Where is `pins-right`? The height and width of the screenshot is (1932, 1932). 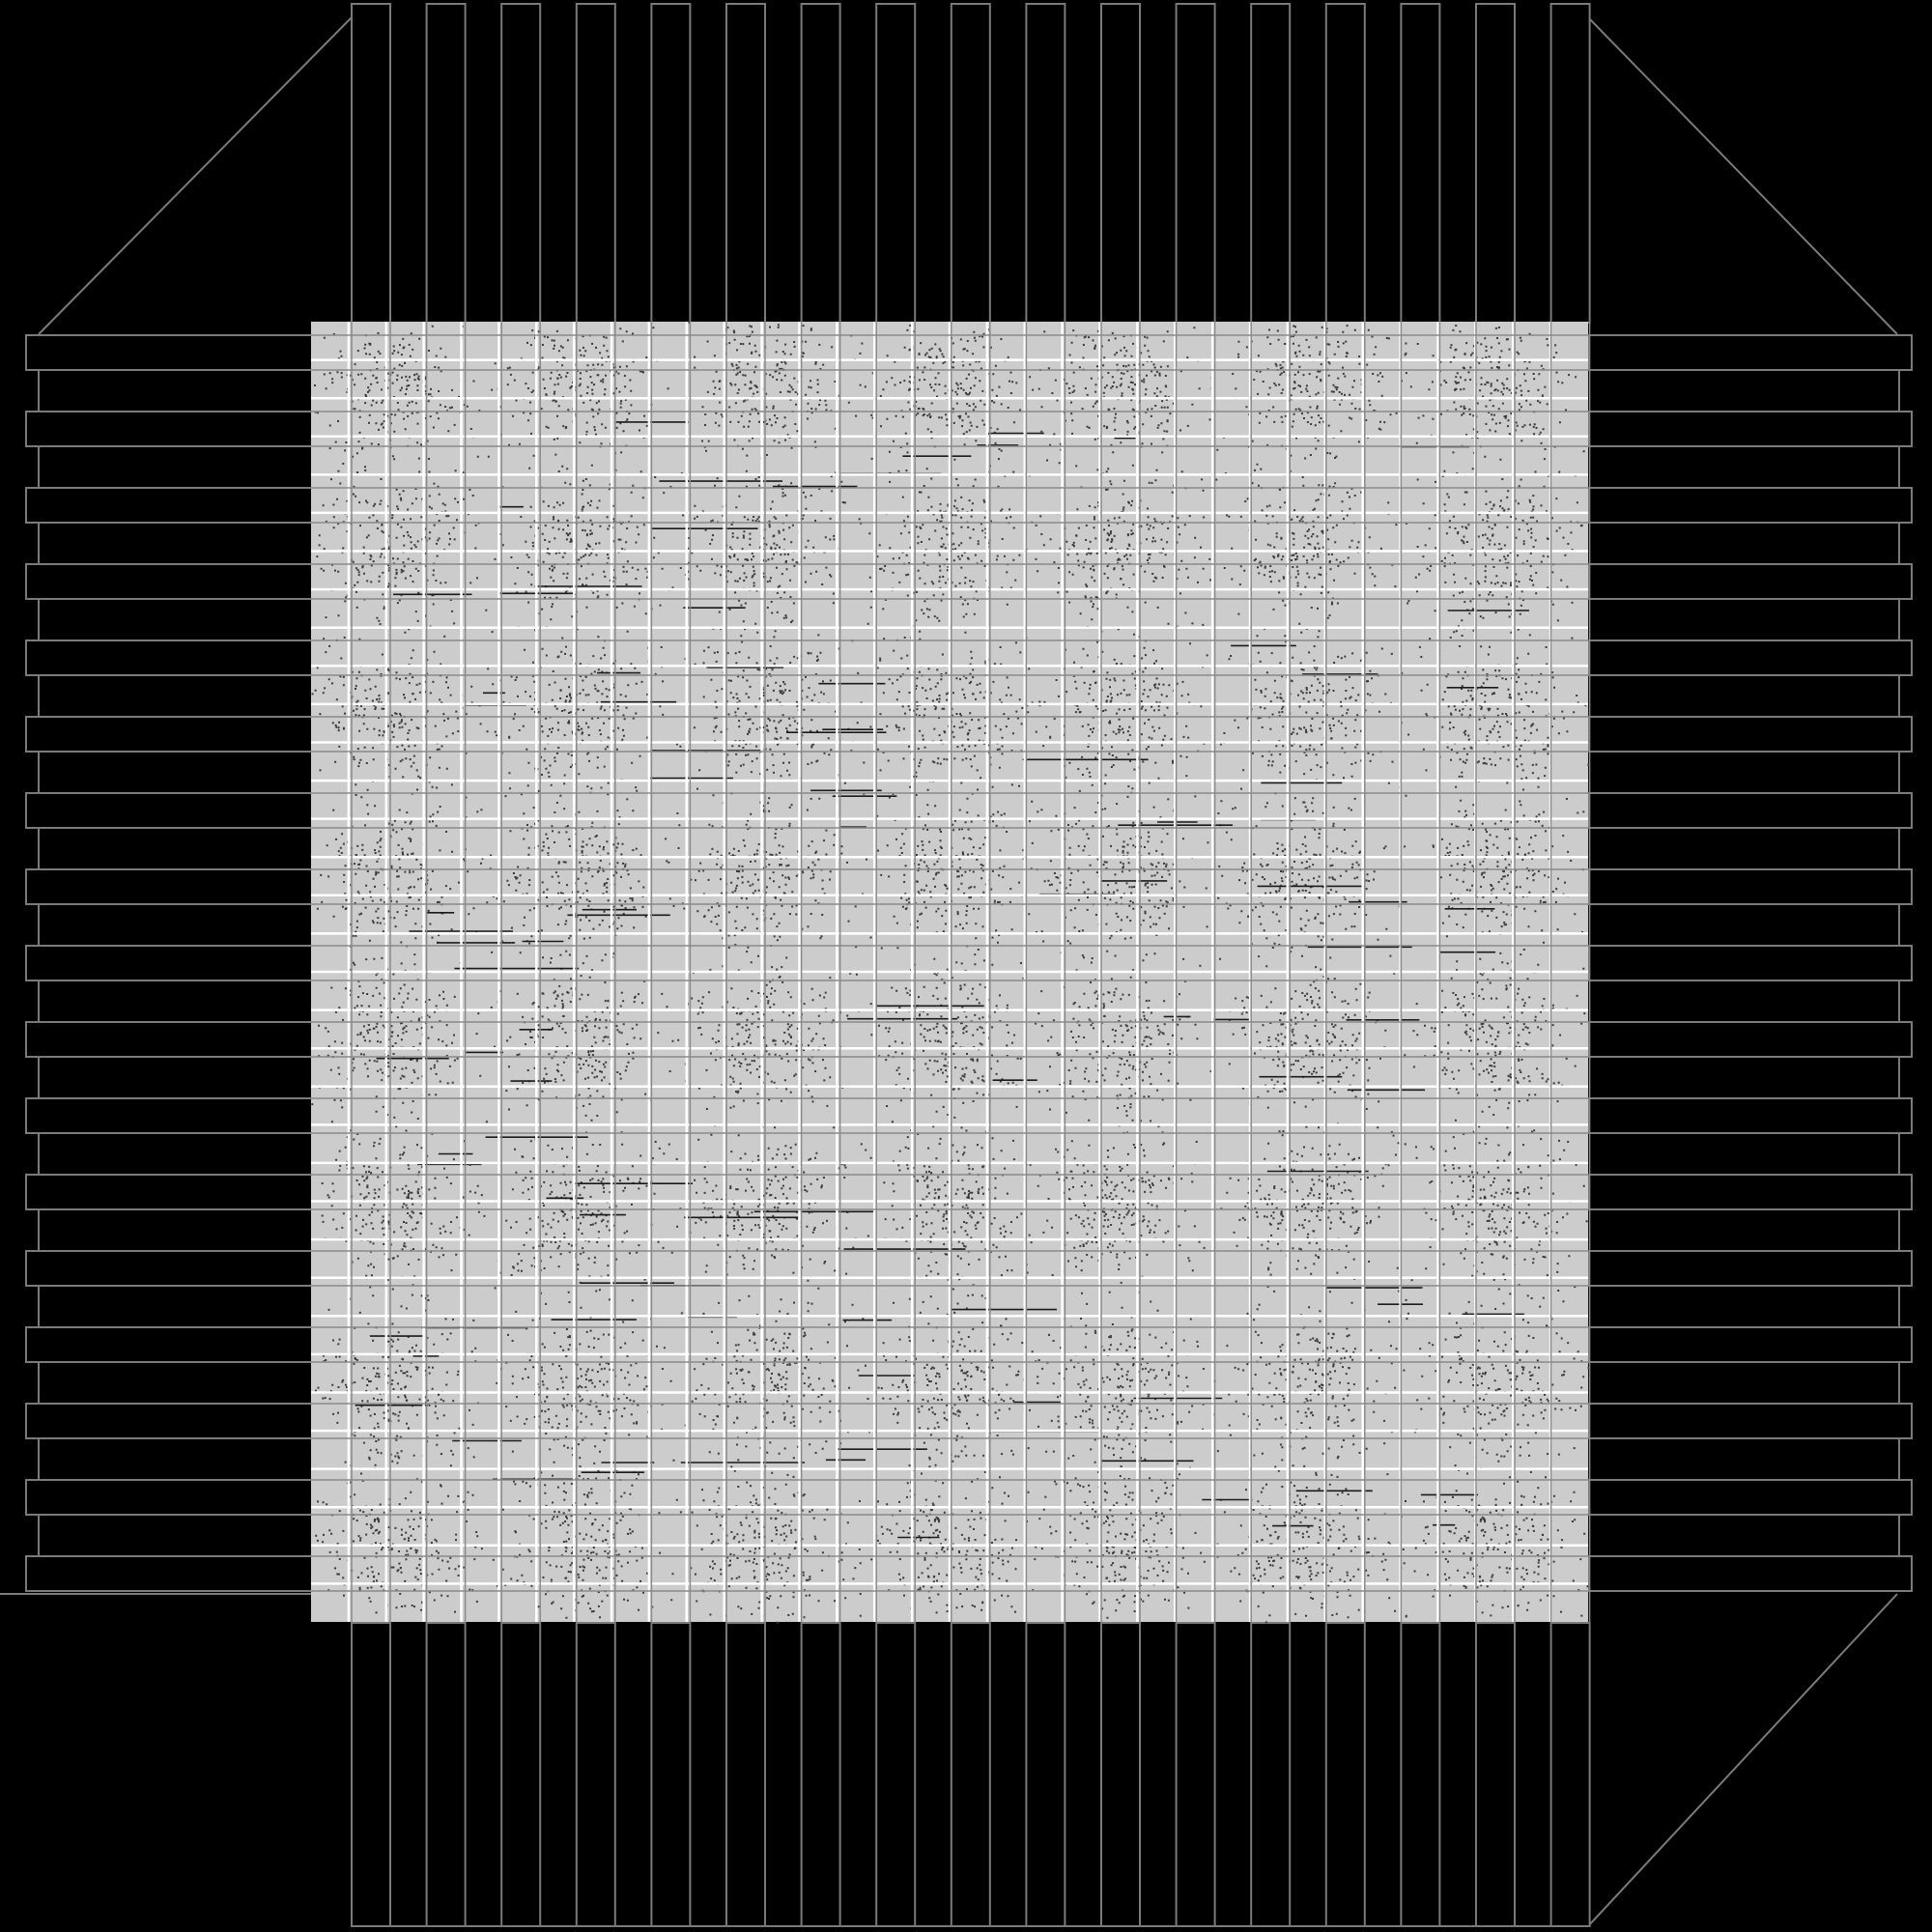
pins-right is located at coordinates (1750, 963).